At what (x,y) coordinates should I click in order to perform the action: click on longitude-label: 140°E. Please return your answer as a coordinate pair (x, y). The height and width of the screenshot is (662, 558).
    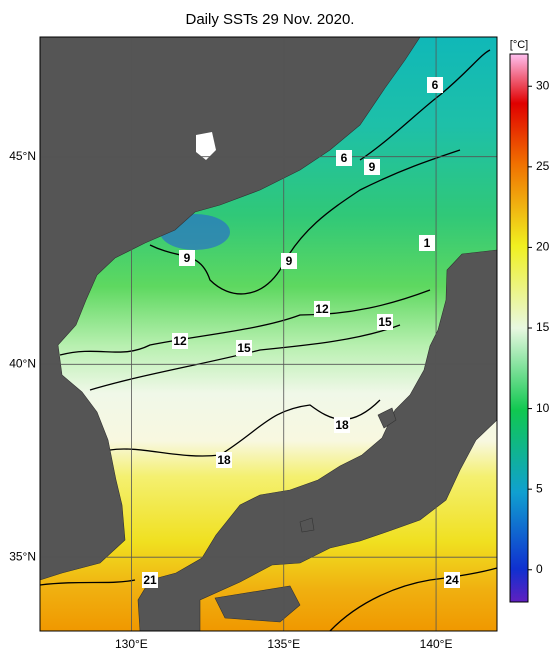
    Looking at the image, I should click on (436, 644).